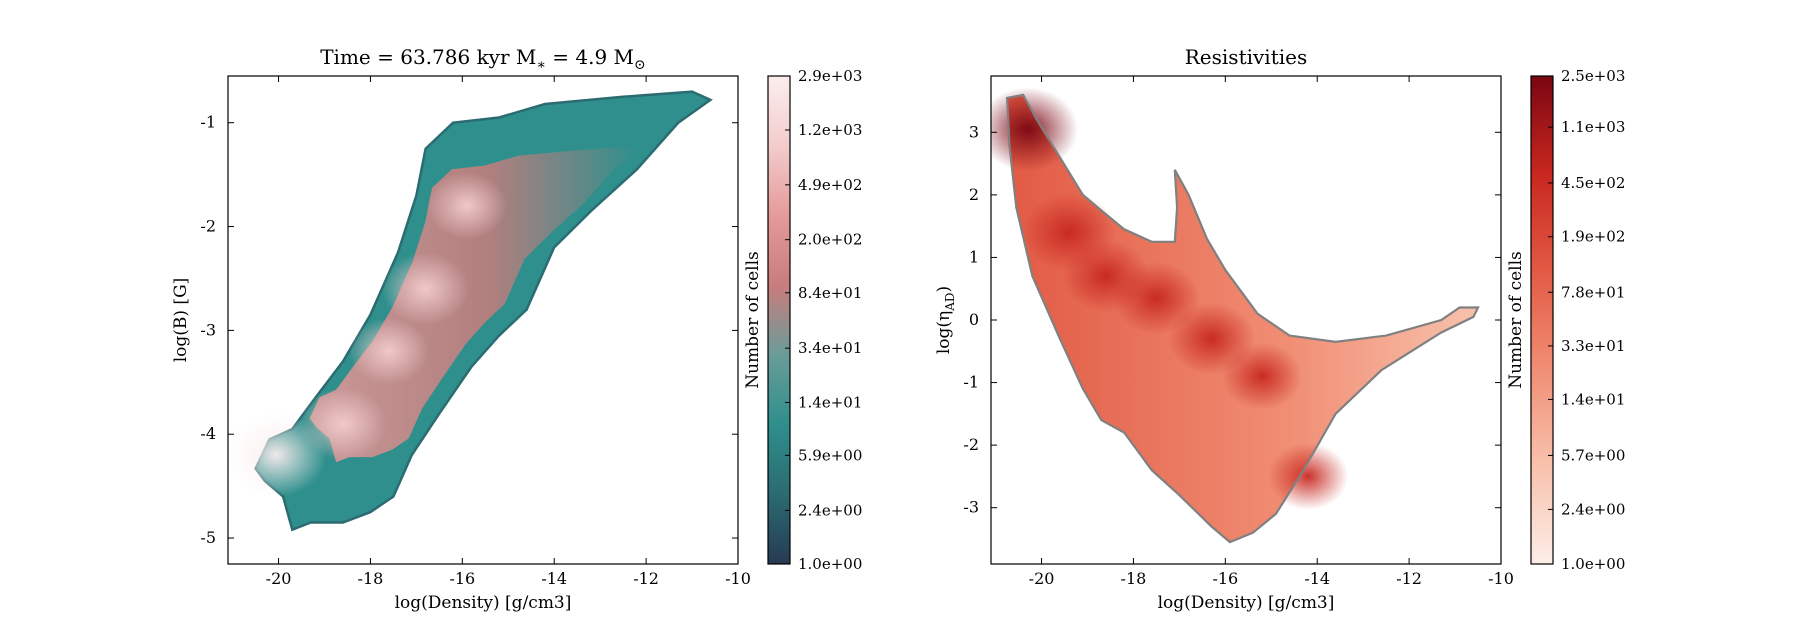 Image resolution: width=1800 pixels, height=630 pixels. I want to click on y-tick-label: -5, so click(208, 537).